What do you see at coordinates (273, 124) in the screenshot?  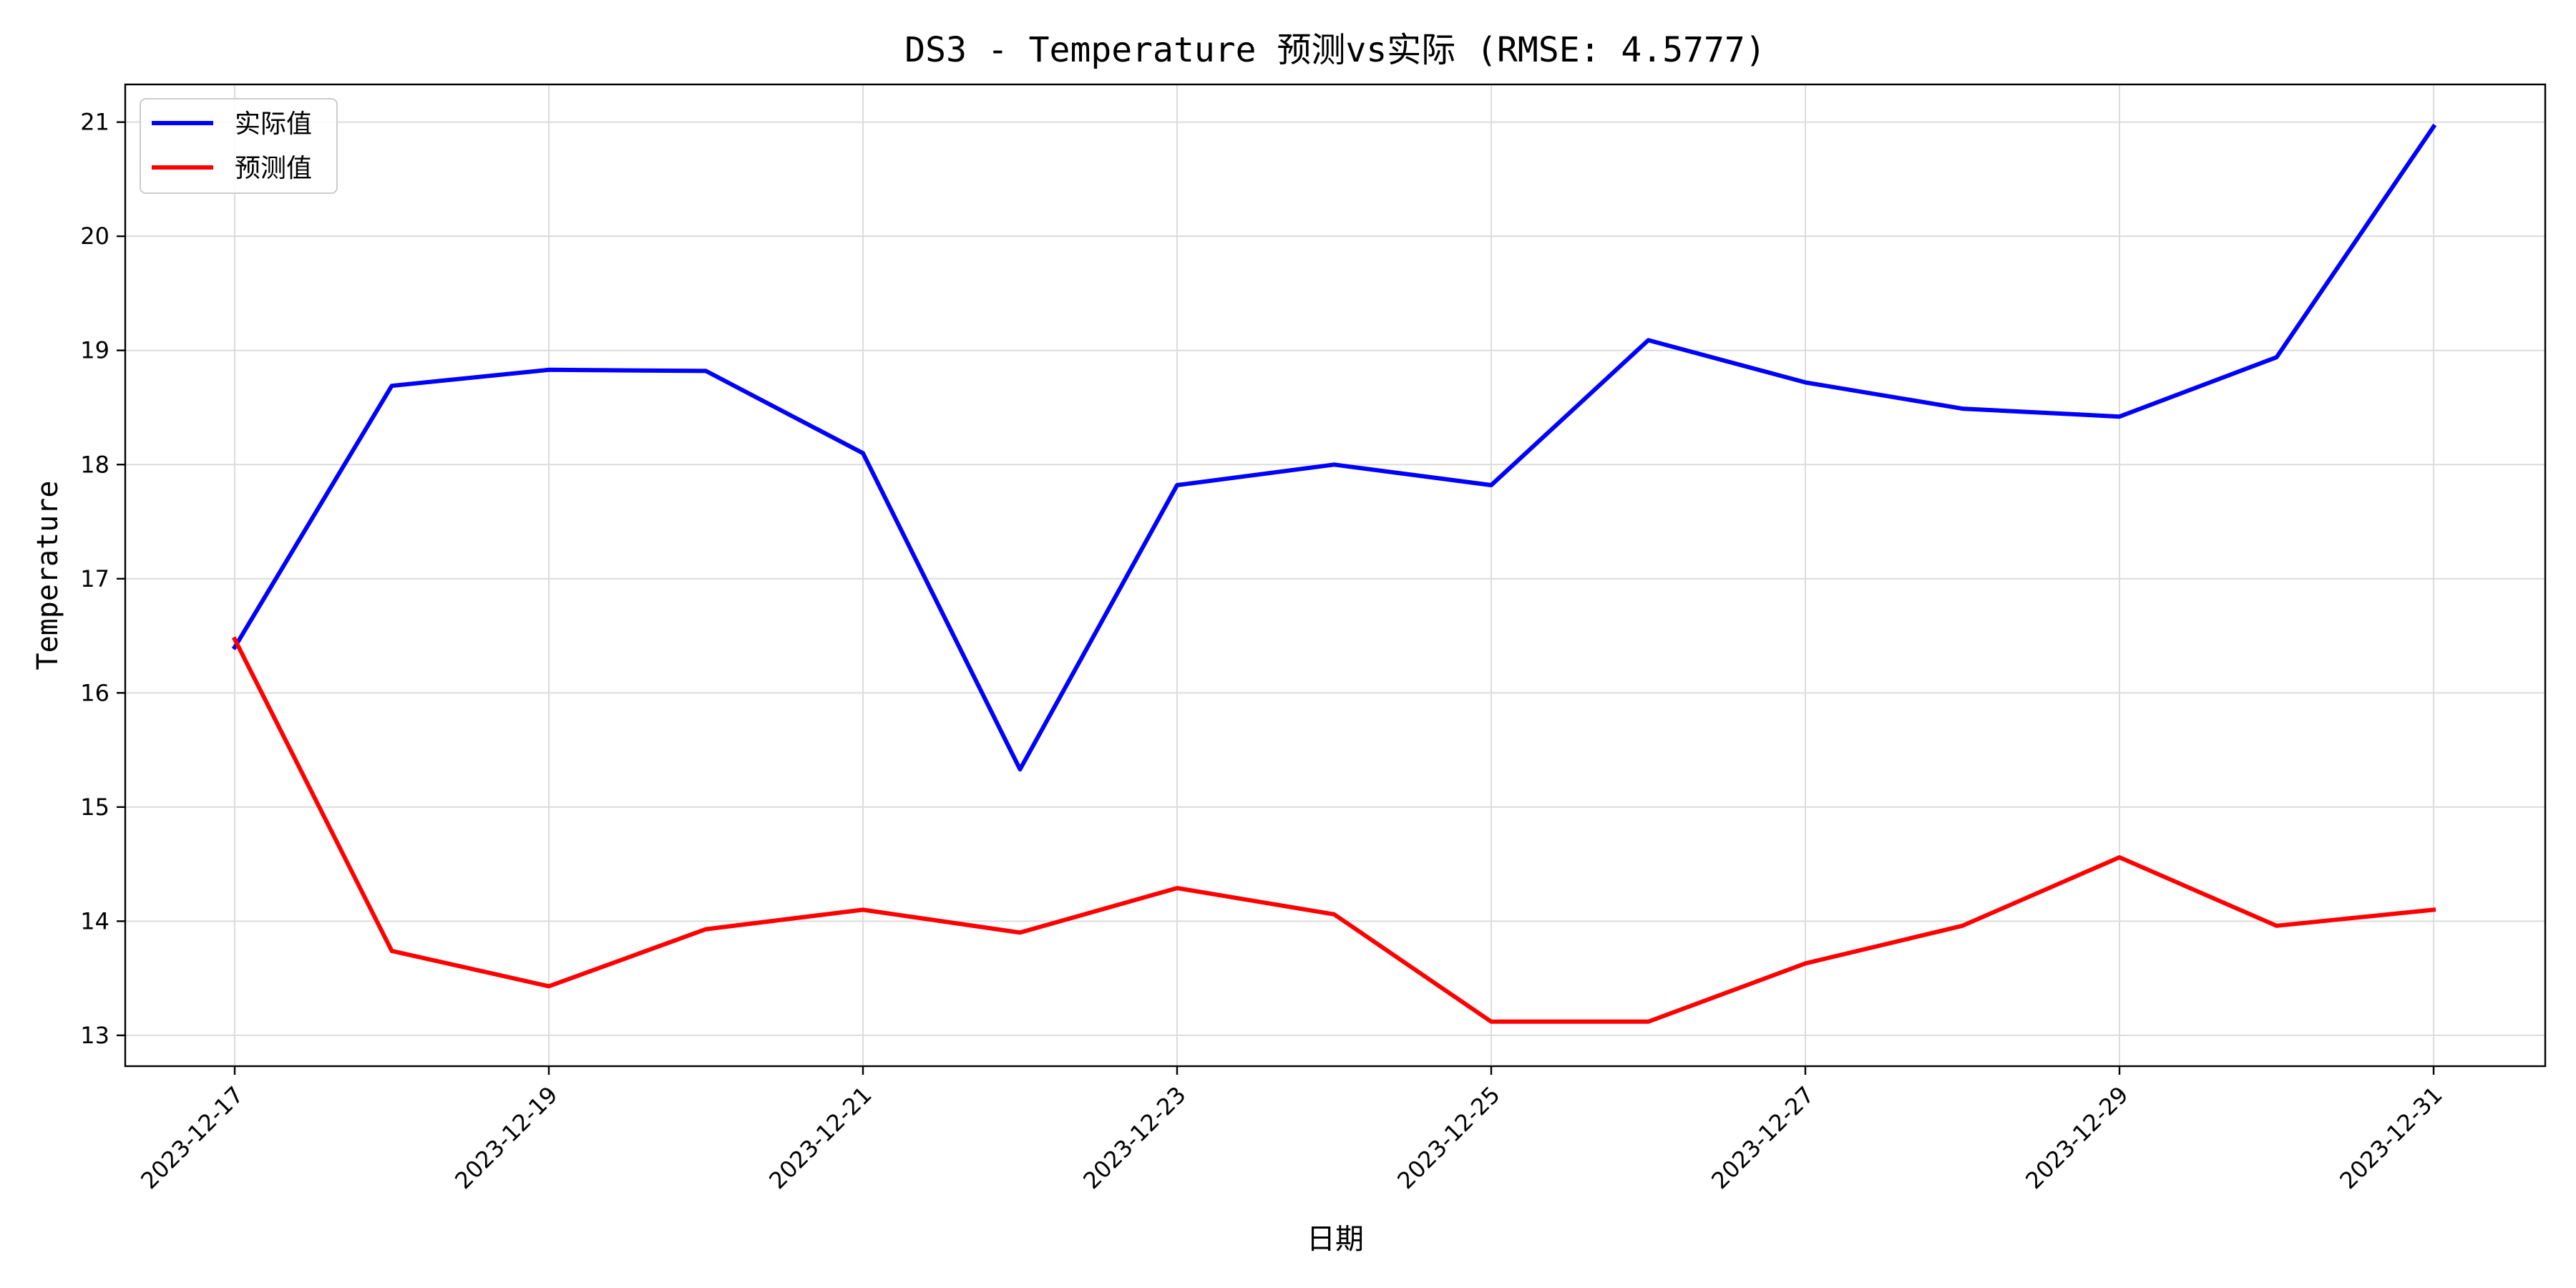 I see `legend-label-actual: 实际值` at bounding box center [273, 124].